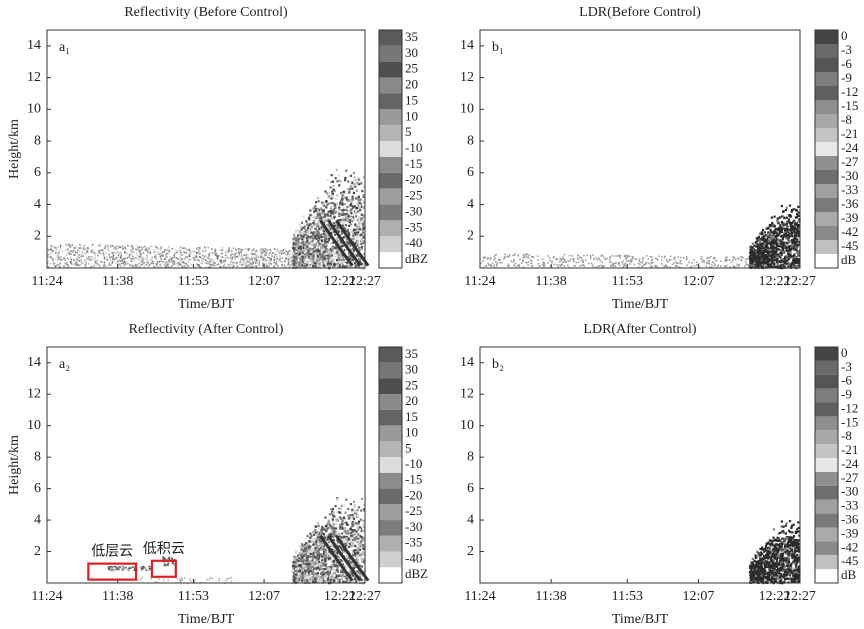 The width and height of the screenshot is (864, 629). I want to click on colorbar-label: -10, so click(413, 147).